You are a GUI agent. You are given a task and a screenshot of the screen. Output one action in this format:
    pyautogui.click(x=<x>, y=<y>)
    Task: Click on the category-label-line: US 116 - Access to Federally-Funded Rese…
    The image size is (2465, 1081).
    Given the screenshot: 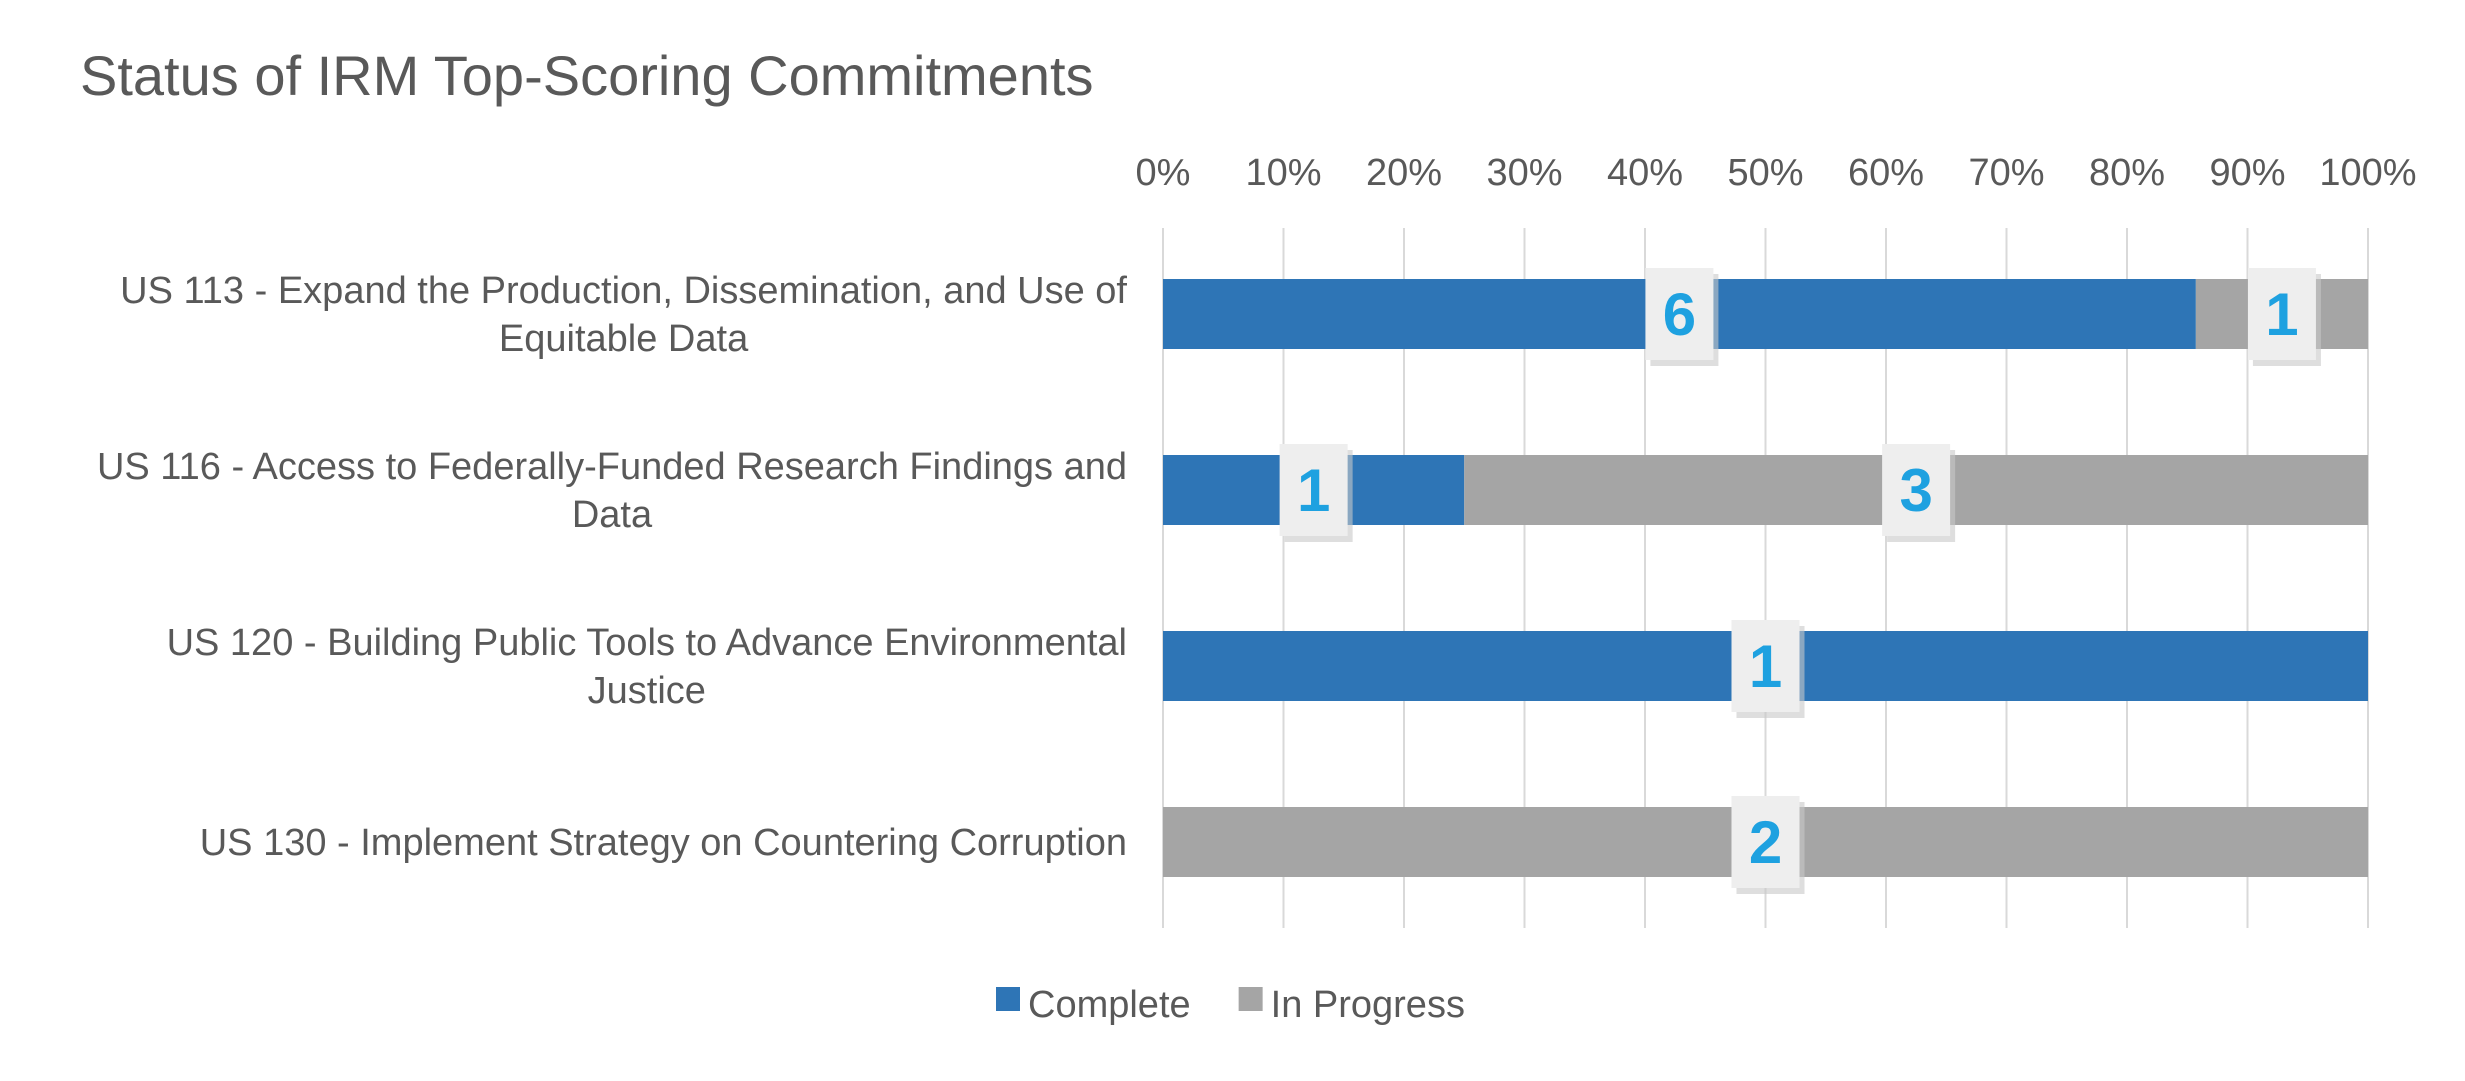 What is the action you would take?
    pyautogui.click(x=612, y=467)
    